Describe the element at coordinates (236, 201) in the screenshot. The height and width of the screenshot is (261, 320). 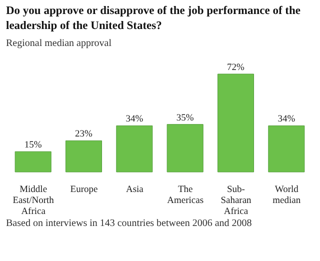
I see `x-tick-label: Sub-Saharan Africa` at that location.